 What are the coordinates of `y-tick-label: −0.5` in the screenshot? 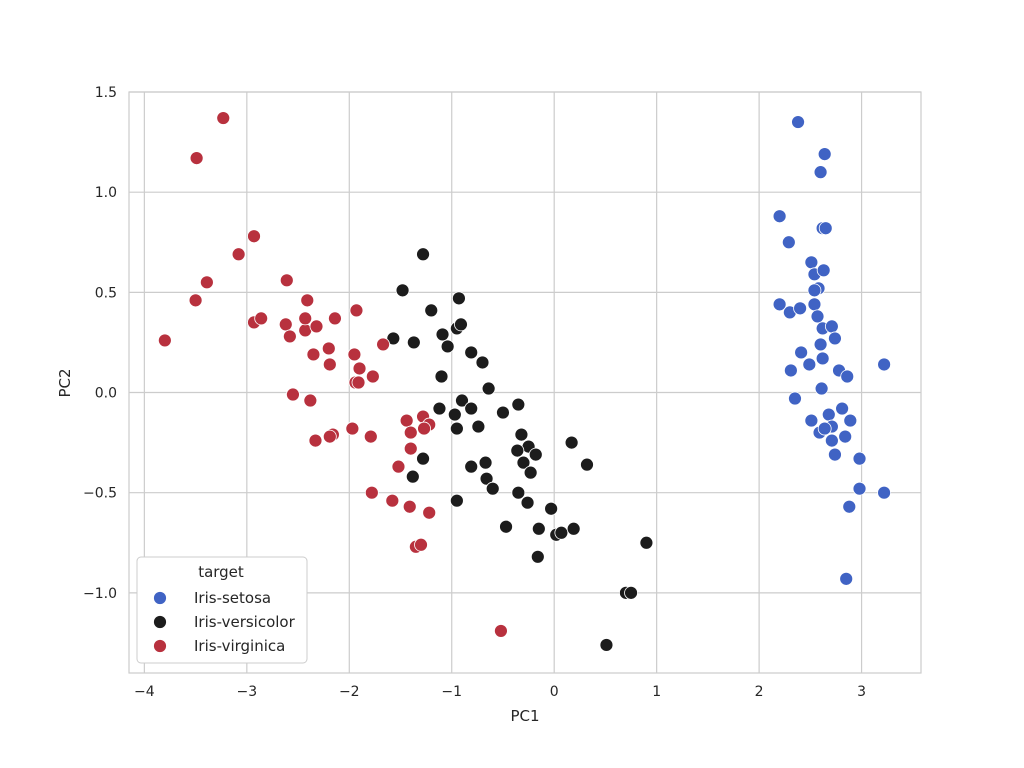 It's located at (100, 494).